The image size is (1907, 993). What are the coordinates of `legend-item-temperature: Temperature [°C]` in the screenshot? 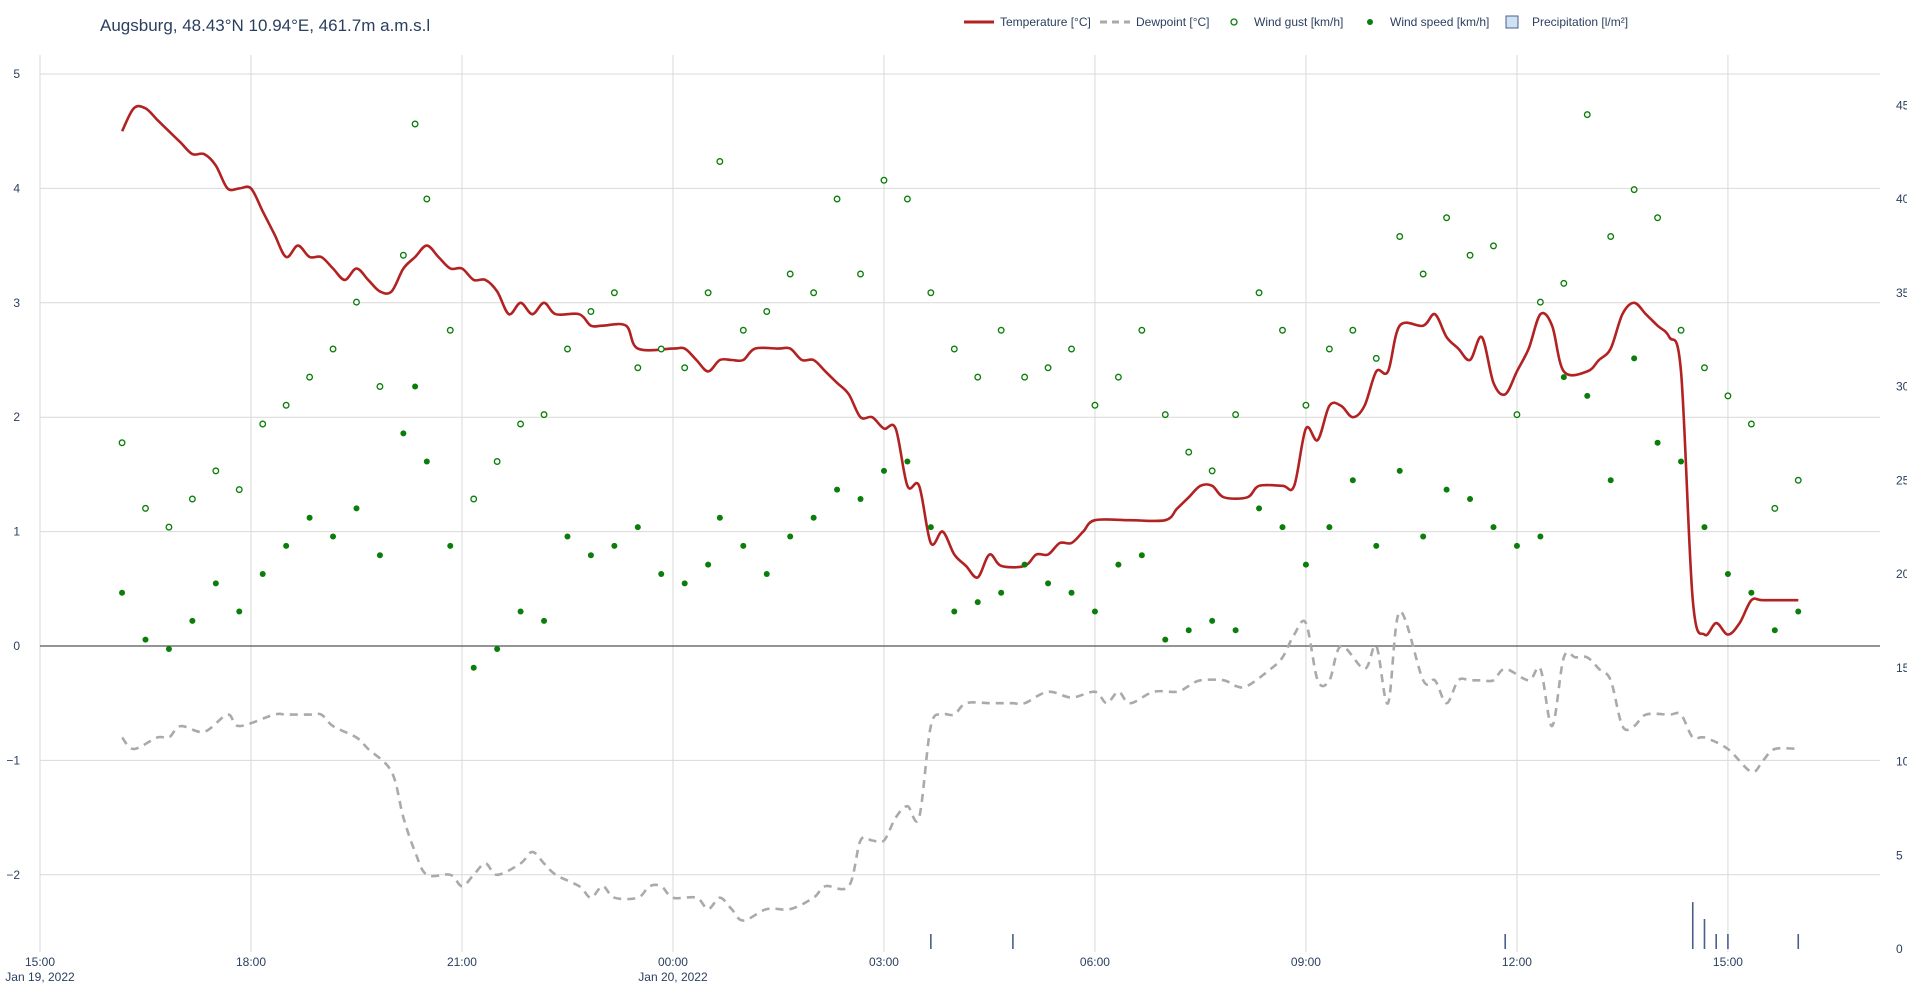 It's located at (1027, 22).